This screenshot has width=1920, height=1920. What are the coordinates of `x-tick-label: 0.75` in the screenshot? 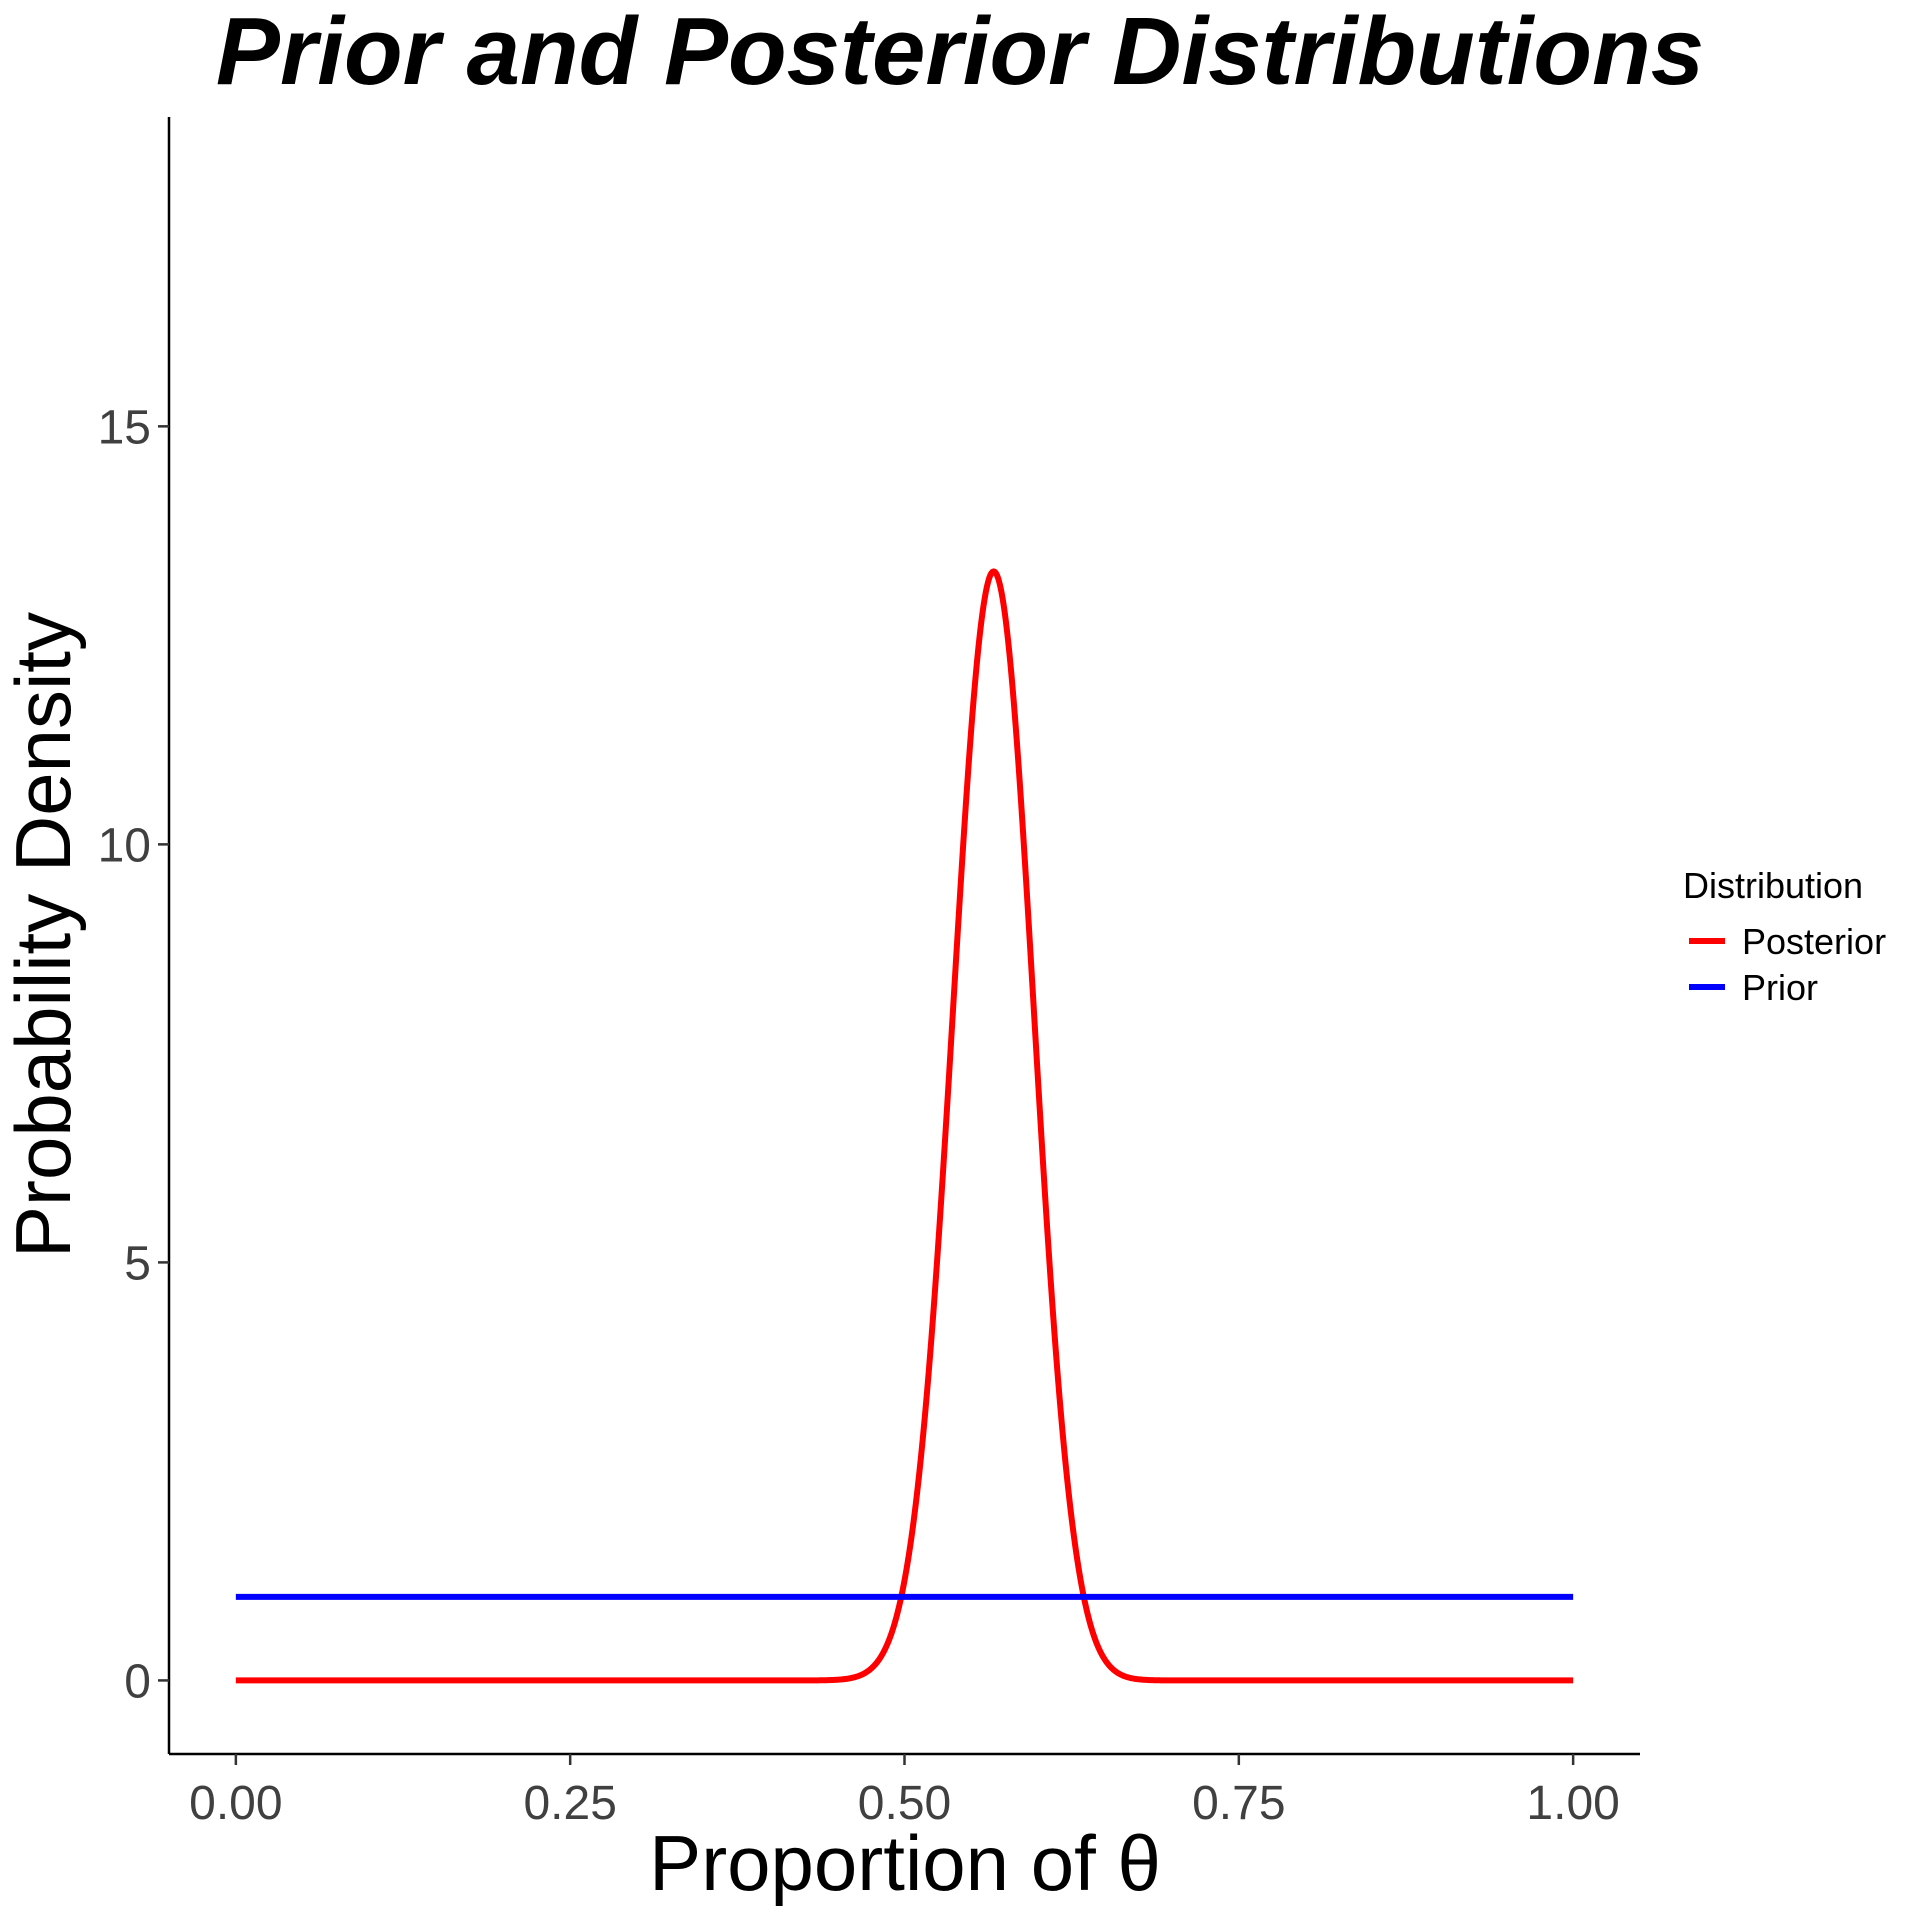 It's located at (1238, 1803).